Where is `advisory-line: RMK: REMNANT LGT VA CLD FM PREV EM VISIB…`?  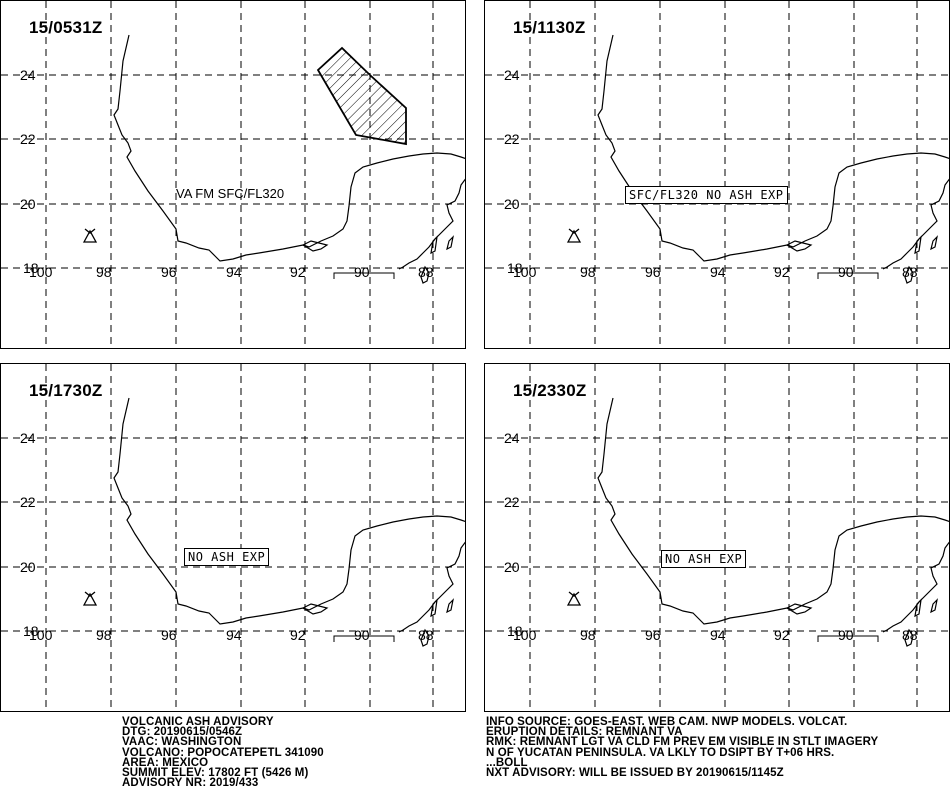 advisory-line: RMK: REMNANT LGT VA CLD FM PREV EM VISIB… is located at coordinates (682, 742).